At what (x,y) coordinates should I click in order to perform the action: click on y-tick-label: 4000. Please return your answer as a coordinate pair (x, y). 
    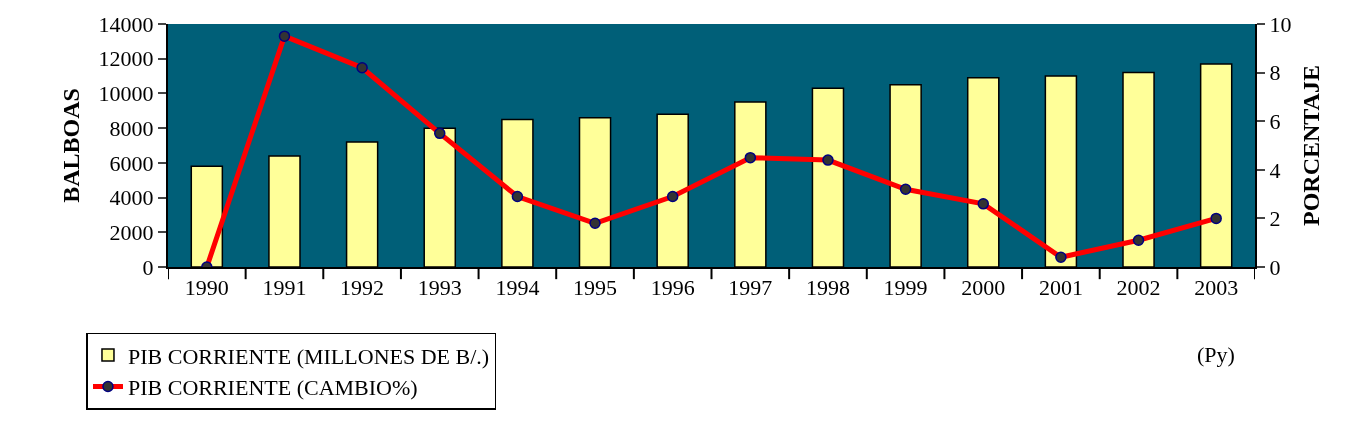
    Looking at the image, I should click on (131, 198).